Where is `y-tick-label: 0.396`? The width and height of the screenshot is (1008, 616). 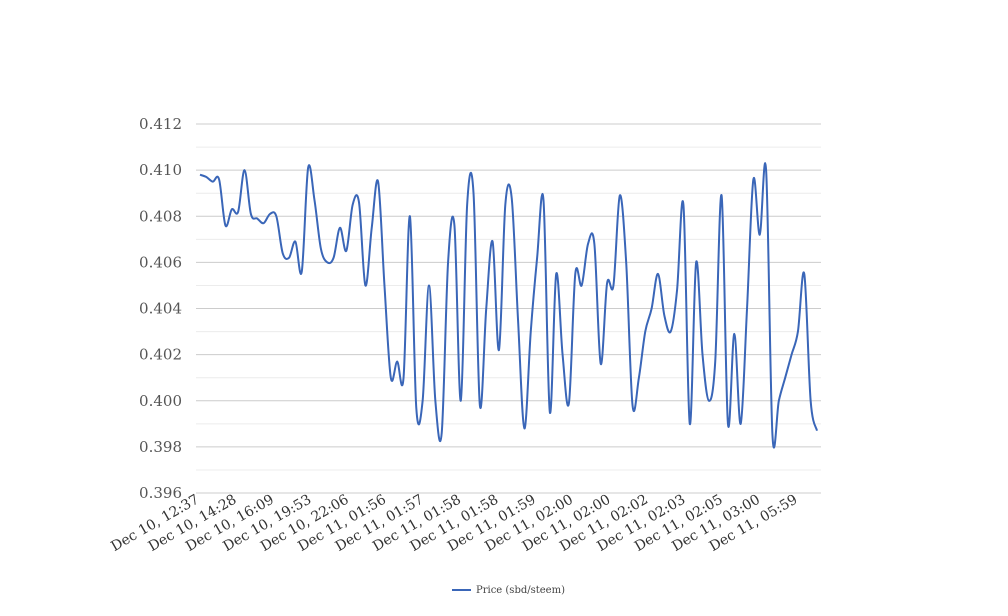 y-tick-label: 0.396 is located at coordinates (160, 493).